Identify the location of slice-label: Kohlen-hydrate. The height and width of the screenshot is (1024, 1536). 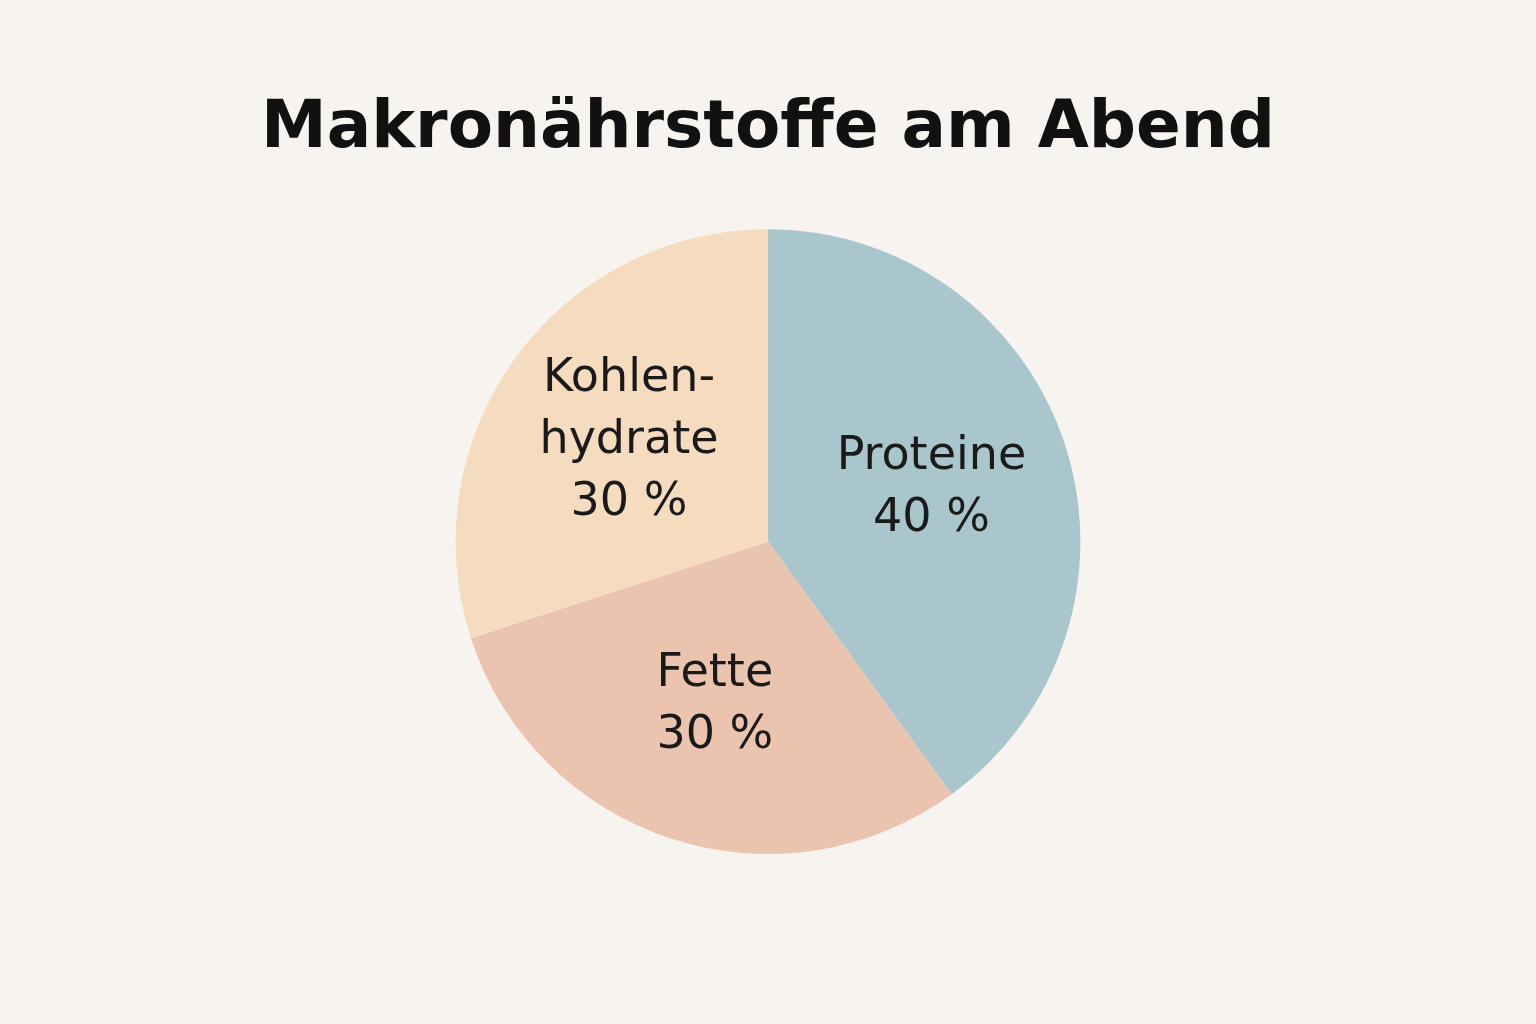
(629, 405).